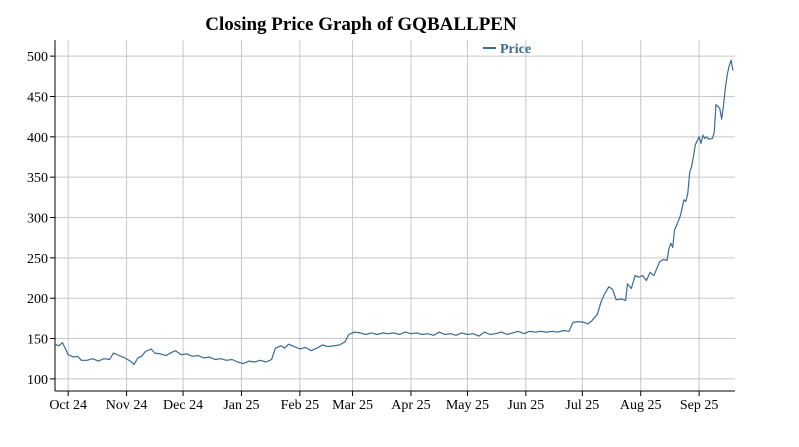 This screenshot has height=447, width=799. I want to click on y-tick-label: 300, so click(37, 219).